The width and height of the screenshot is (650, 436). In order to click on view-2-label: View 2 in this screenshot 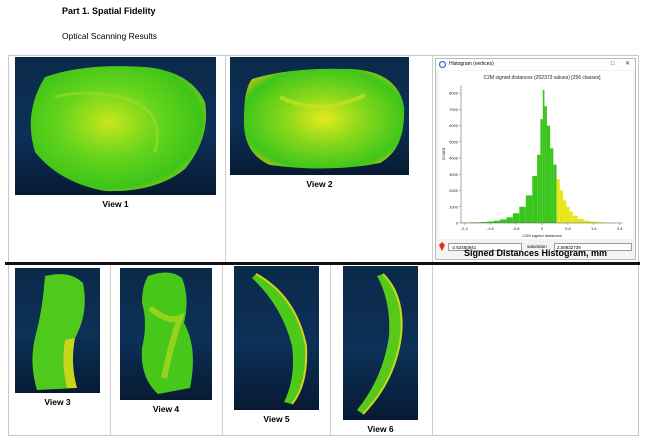, I will do `click(319, 184)`.